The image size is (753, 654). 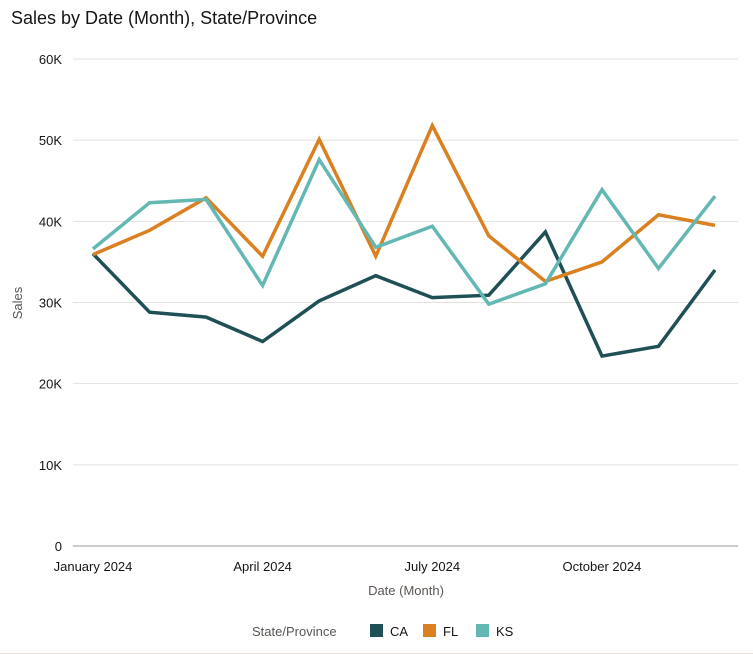 What do you see at coordinates (505, 631) in the screenshot?
I see `legend-label-ks: KS` at bounding box center [505, 631].